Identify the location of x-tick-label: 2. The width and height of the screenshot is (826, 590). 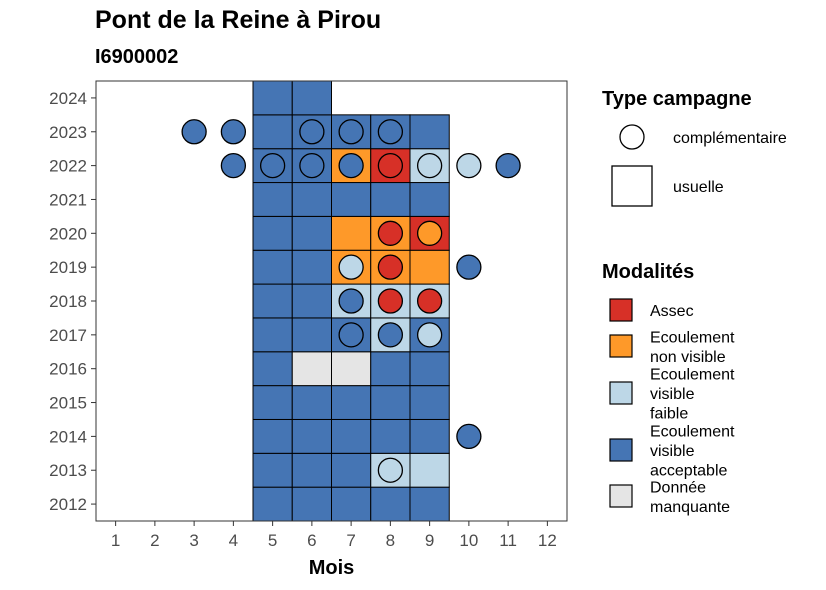
(154, 540).